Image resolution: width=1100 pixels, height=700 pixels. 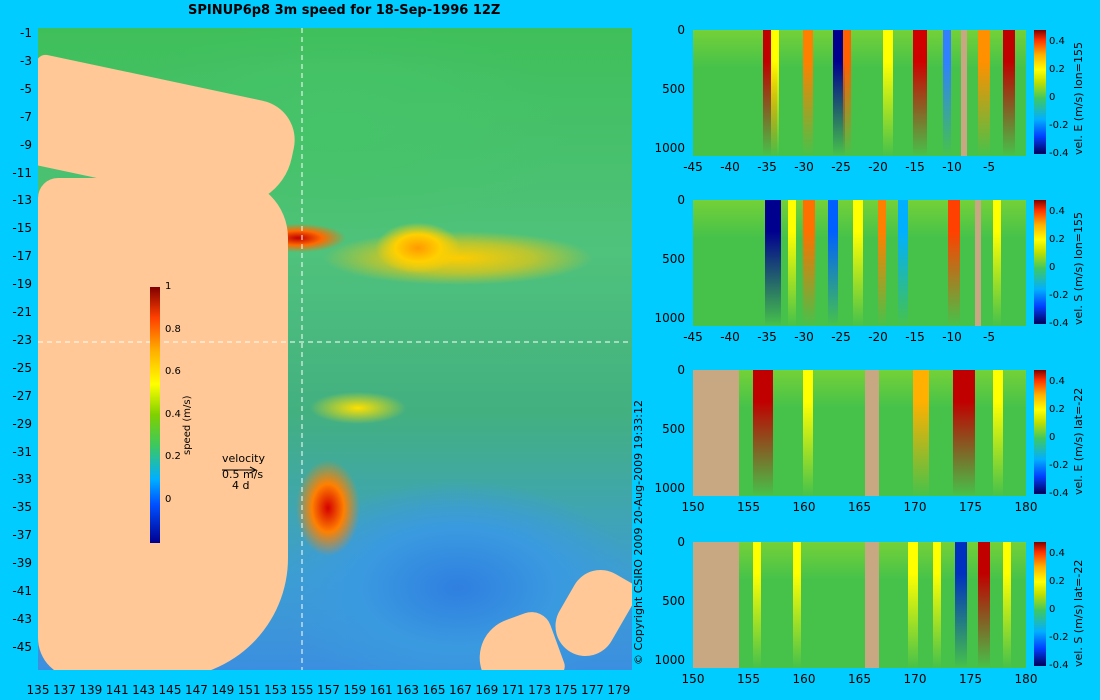 I want to click on map-y-tick: -1, so click(x=26, y=33).